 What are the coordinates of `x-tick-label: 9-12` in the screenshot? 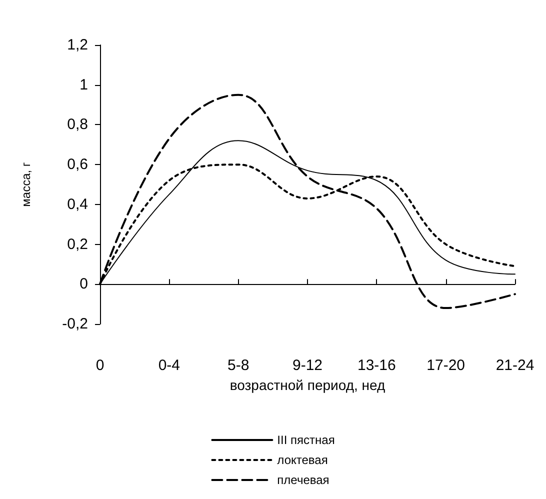 It's located at (307, 365).